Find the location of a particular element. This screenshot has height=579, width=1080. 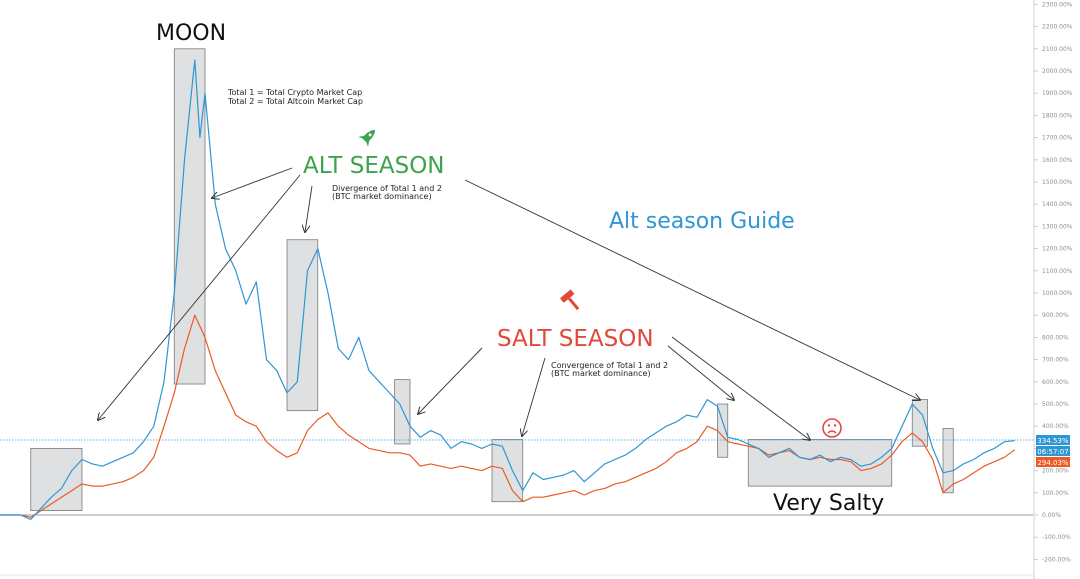

y-tick-label: 2200.00% is located at coordinates (1057, 27).